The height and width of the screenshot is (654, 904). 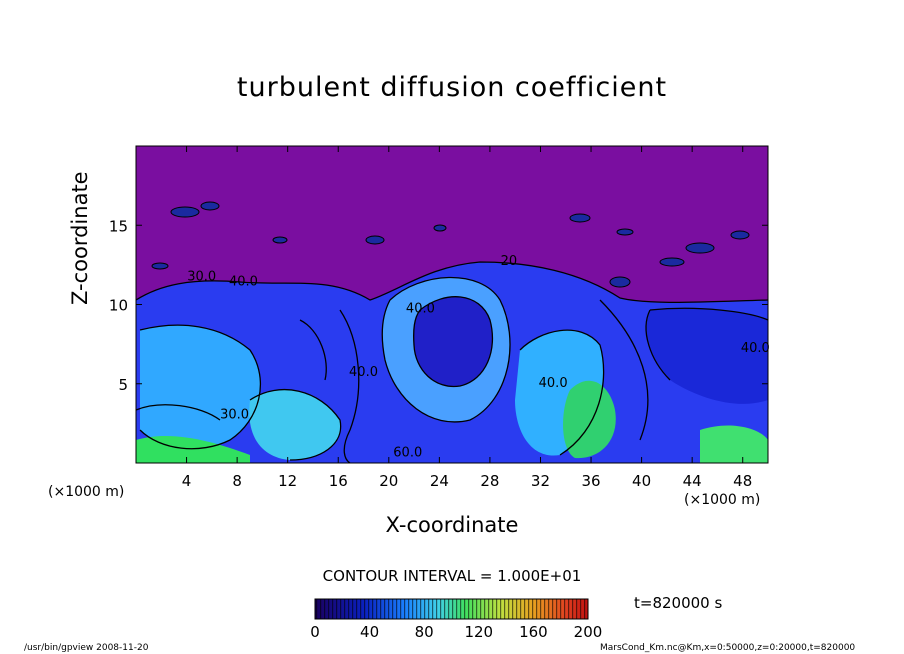 What do you see at coordinates (452, 87) in the screenshot?
I see `chart-title: turbulent diffusion coefficient` at bounding box center [452, 87].